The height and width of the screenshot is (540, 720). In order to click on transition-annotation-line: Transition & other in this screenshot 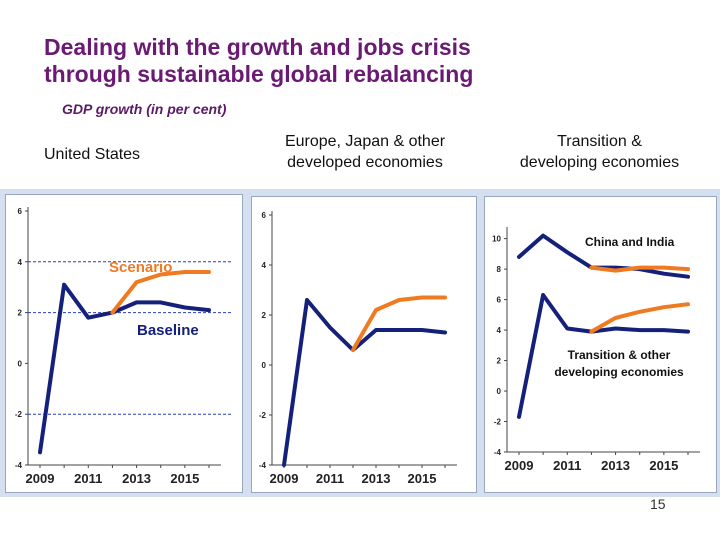, I will do `click(619, 355)`.